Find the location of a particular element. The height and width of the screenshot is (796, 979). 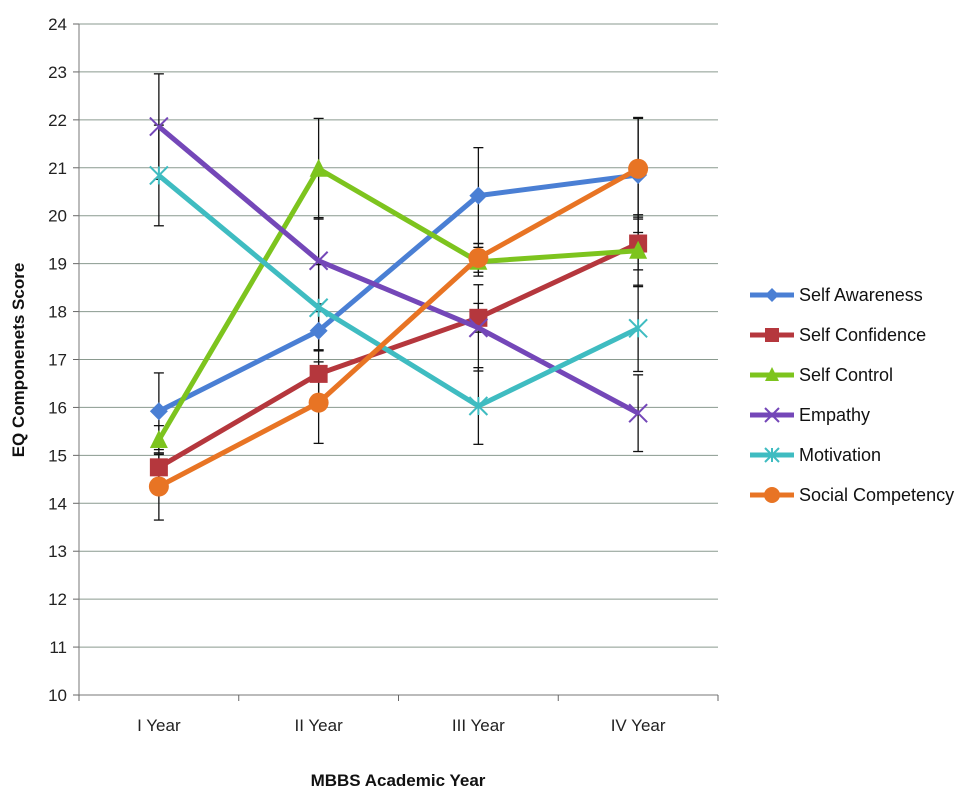

legend-item: Self Awareness is located at coordinates (836, 295).